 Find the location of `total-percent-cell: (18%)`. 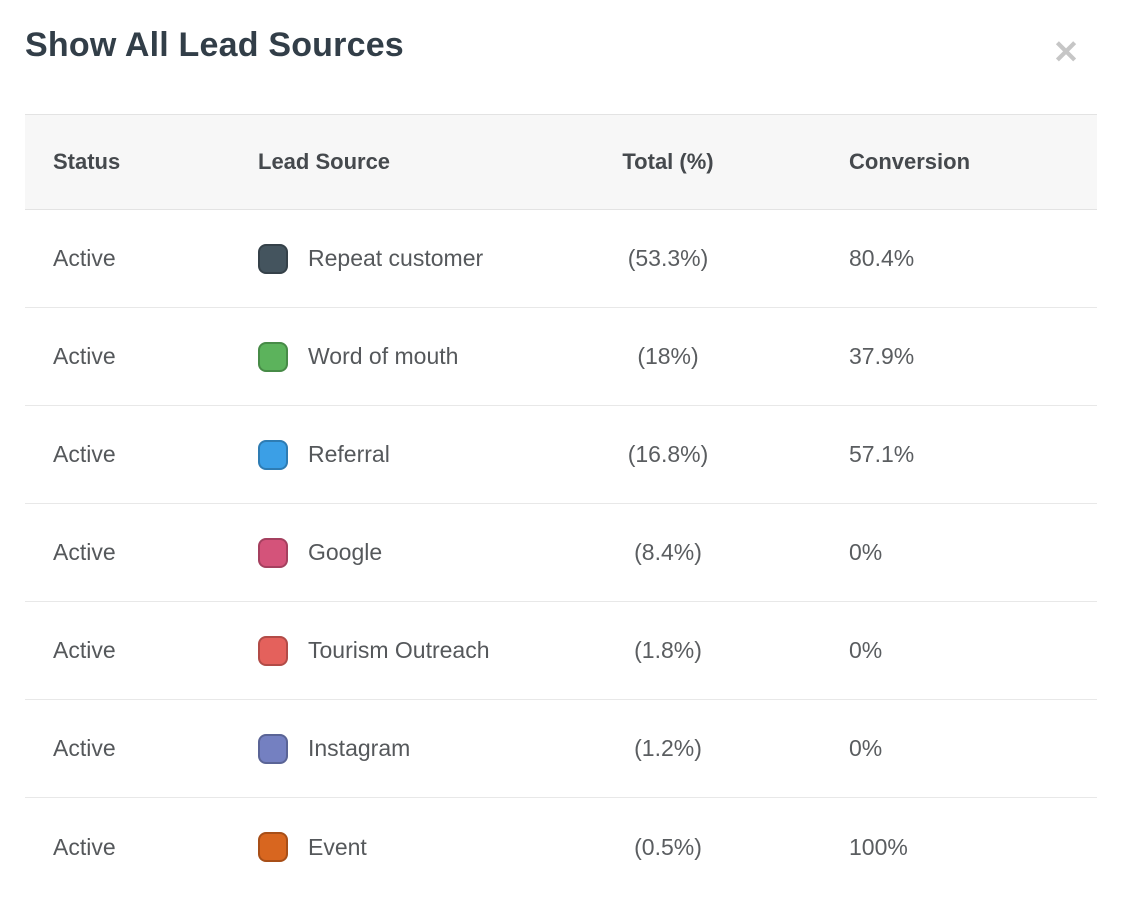

total-percent-cell: (18%) is located at coordinates (668, 356).